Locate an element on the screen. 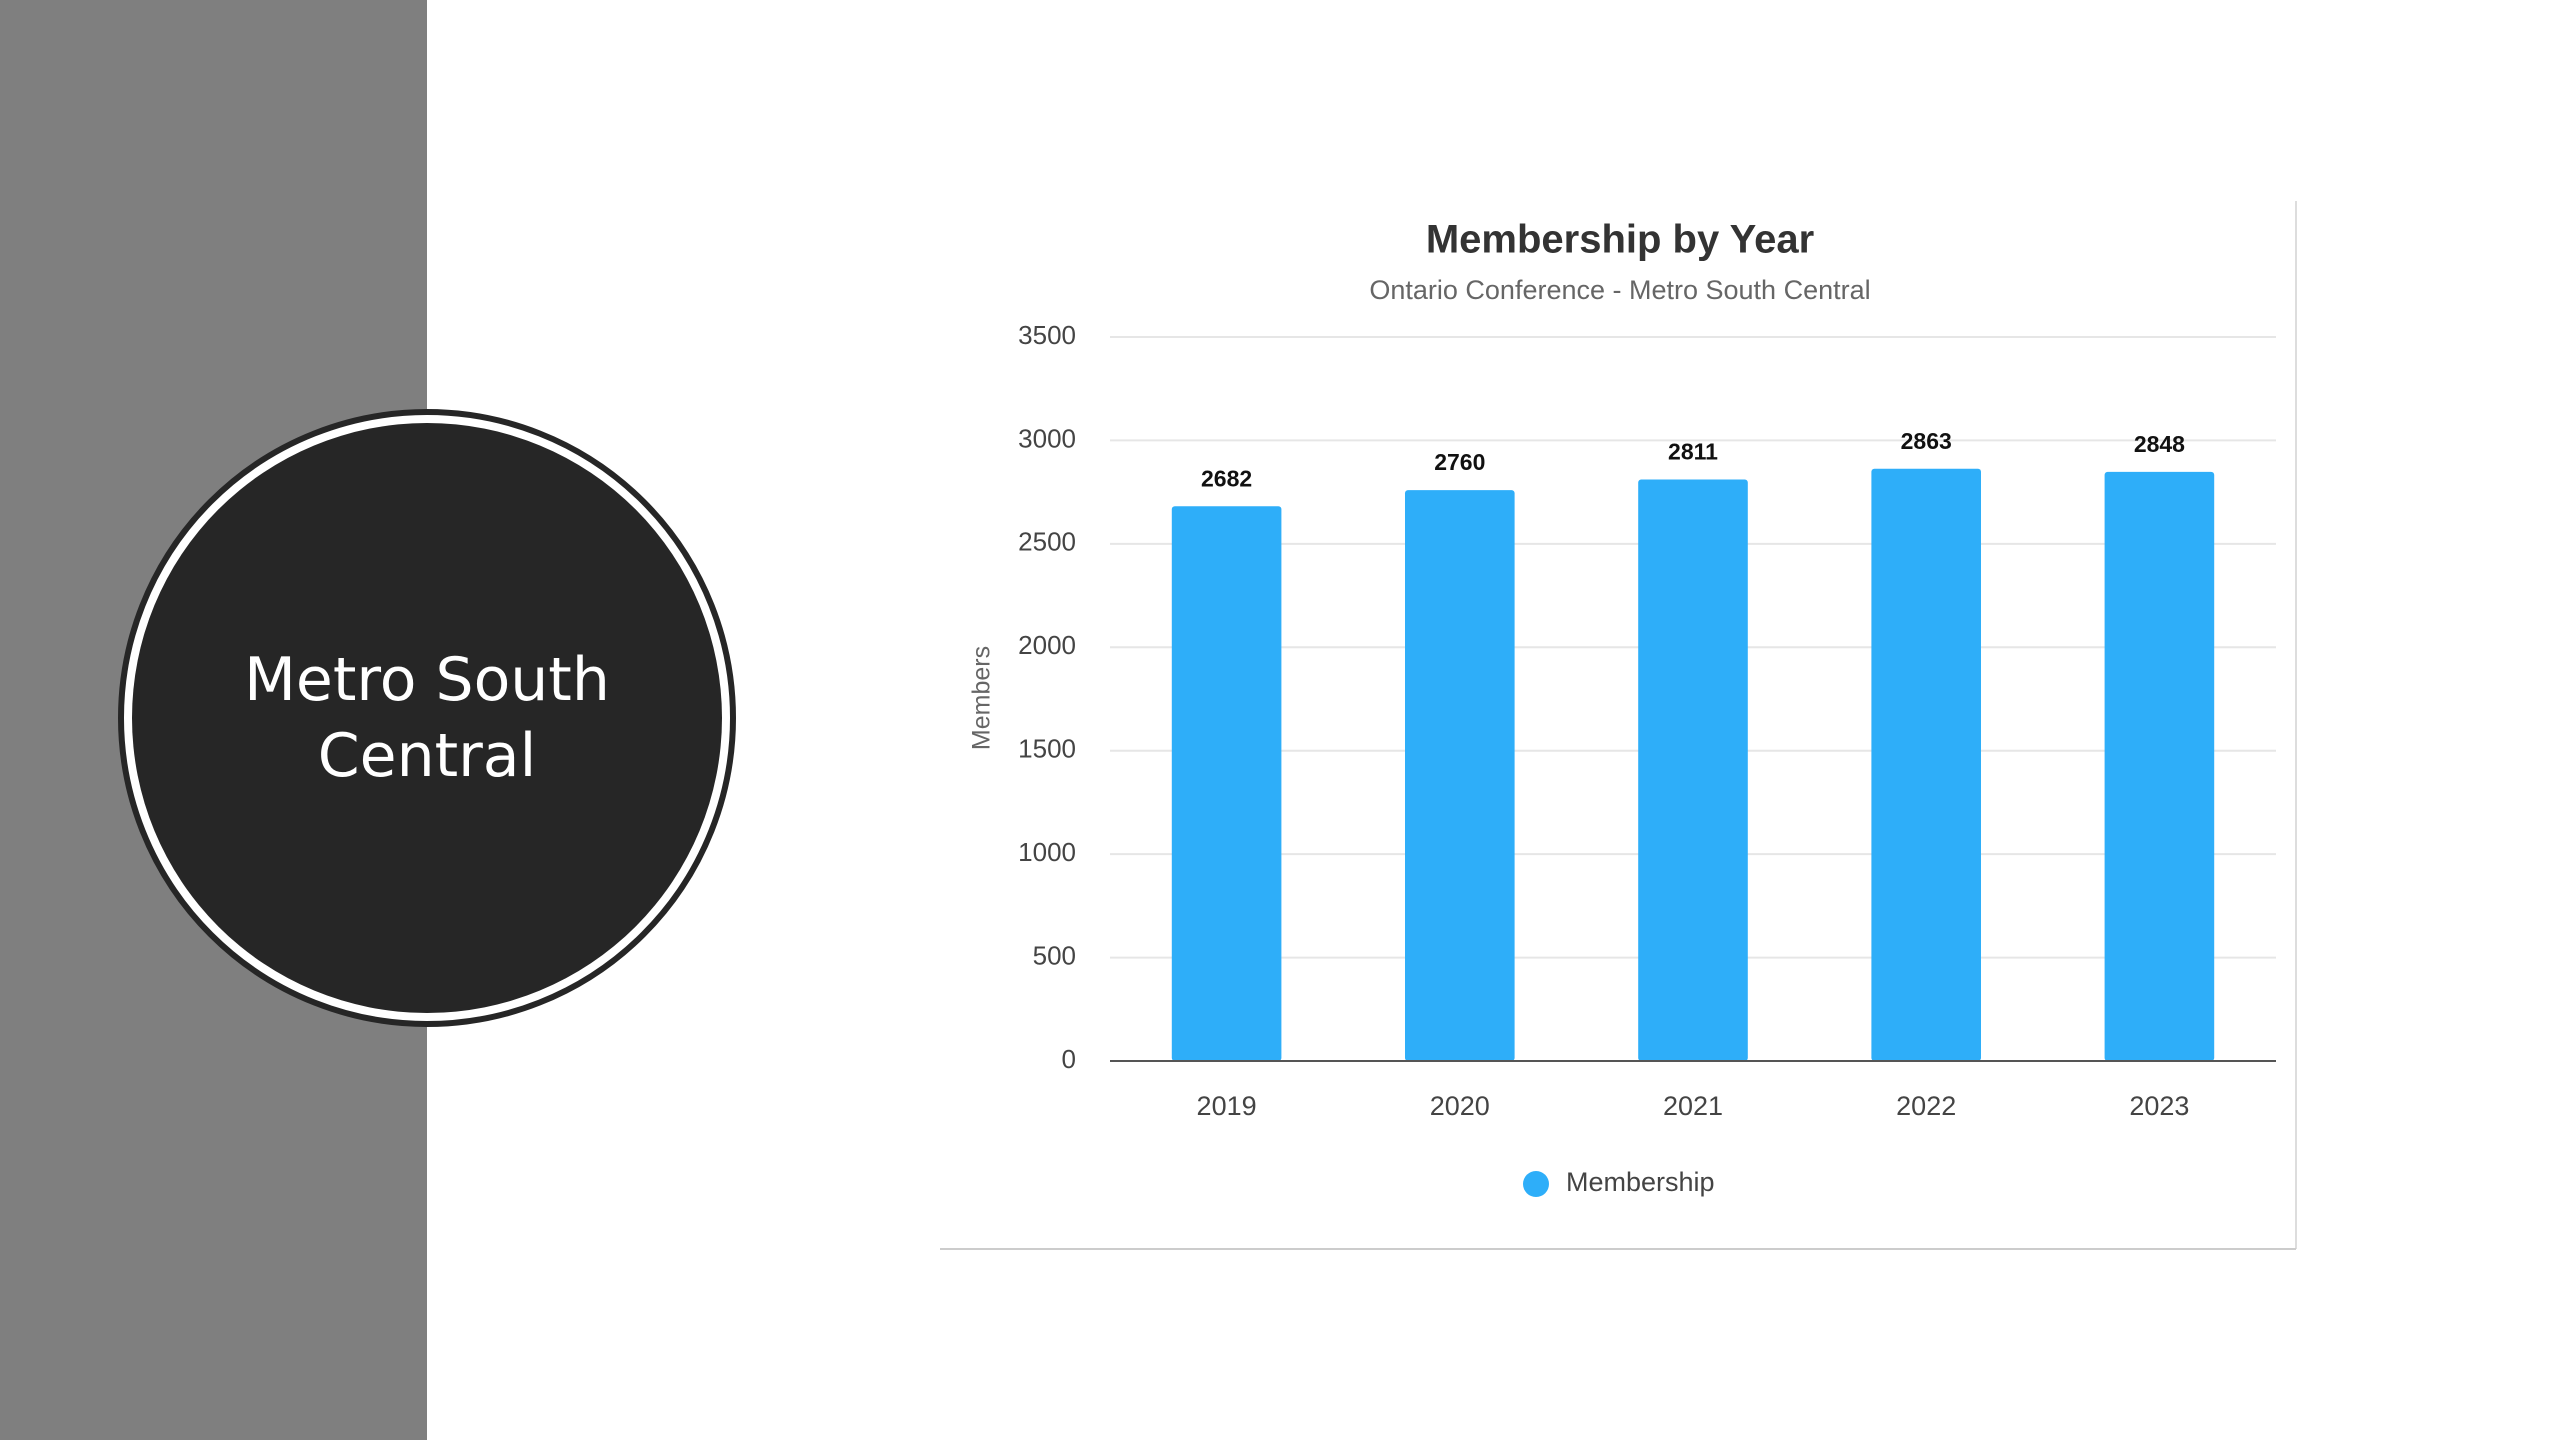 The width and height of the screenshot is (2560, 1440). y-tick-label: 1000 is located at coordinates (1047, 852).